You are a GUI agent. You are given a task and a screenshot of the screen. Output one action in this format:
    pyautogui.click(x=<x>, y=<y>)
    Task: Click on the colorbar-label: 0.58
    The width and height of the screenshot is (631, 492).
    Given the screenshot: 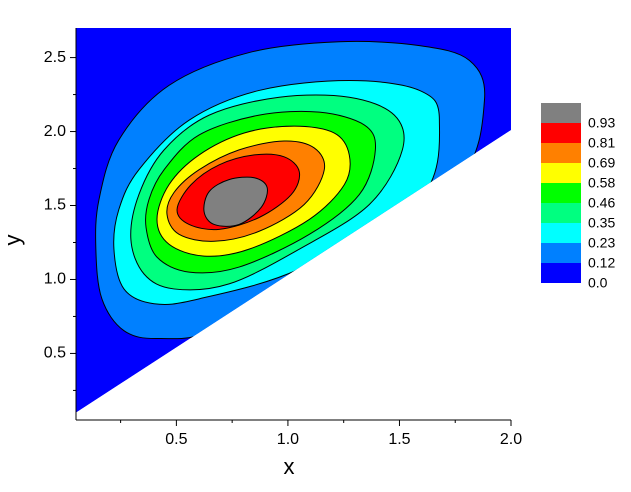 What is the action you would take?
    pyautogui.click(x=601, y=183)
    